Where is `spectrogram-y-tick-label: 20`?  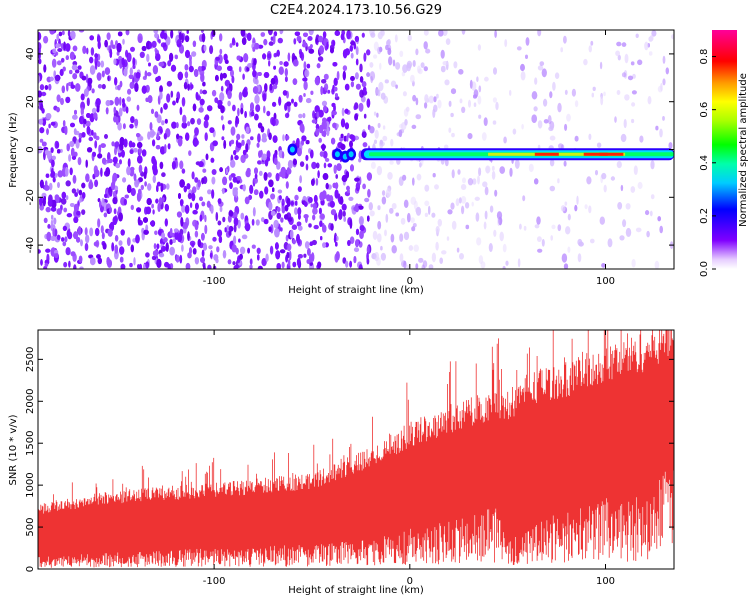
spectrogram-y-tick-label: 20 is located at coordinates (30, 101).